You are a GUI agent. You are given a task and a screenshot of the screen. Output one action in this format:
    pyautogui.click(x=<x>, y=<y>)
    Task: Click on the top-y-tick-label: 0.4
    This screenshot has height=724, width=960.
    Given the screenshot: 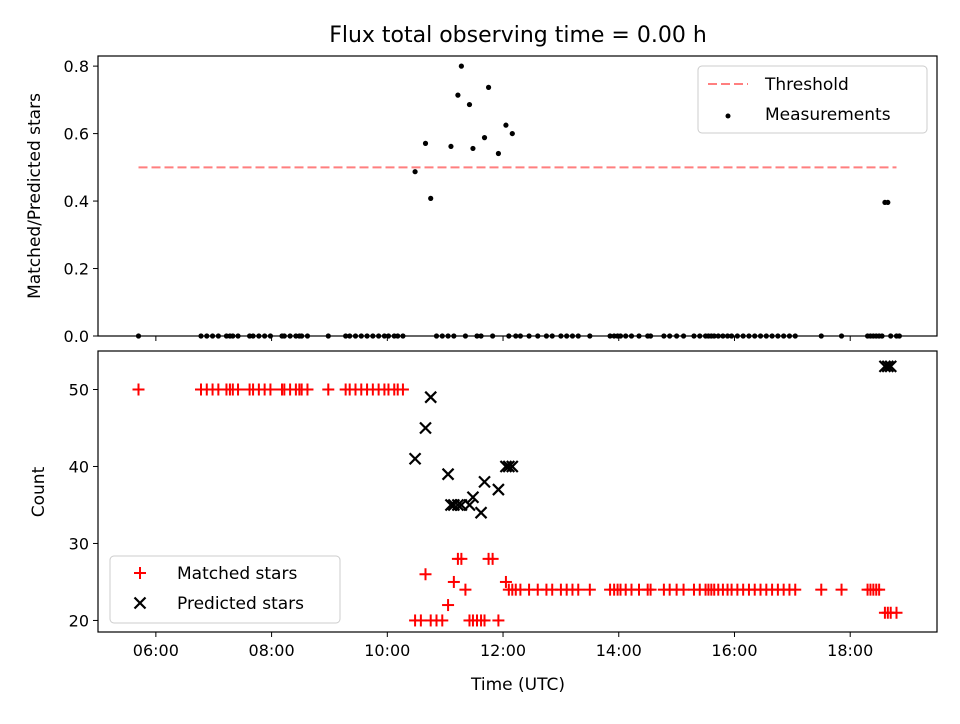 What is the action you would take?
    pyautogui.click(x=76, y=201)
    